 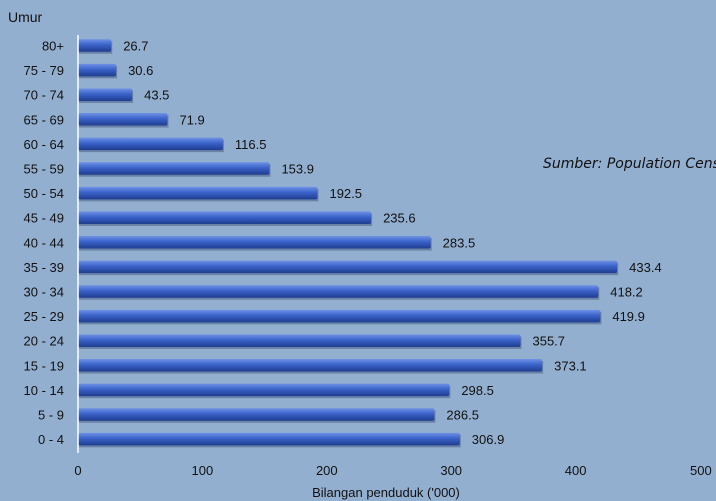 What do you see at coordinates (53, 46) in the screenshot?
I see `category-label: 80+` at bounding box center [53, 46].